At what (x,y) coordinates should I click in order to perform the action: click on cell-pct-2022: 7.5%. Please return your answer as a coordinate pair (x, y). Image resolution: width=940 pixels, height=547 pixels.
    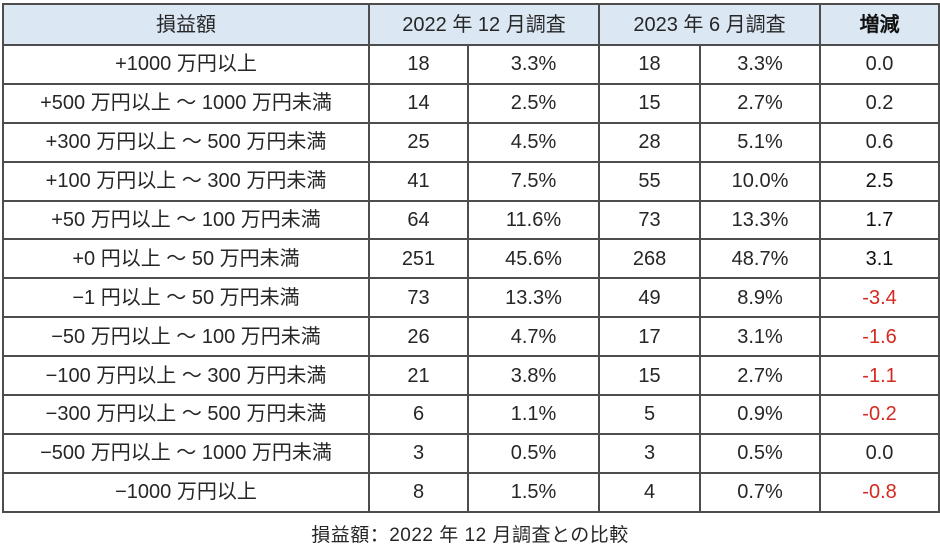
    Looking at the image, I should click on (533, 181).